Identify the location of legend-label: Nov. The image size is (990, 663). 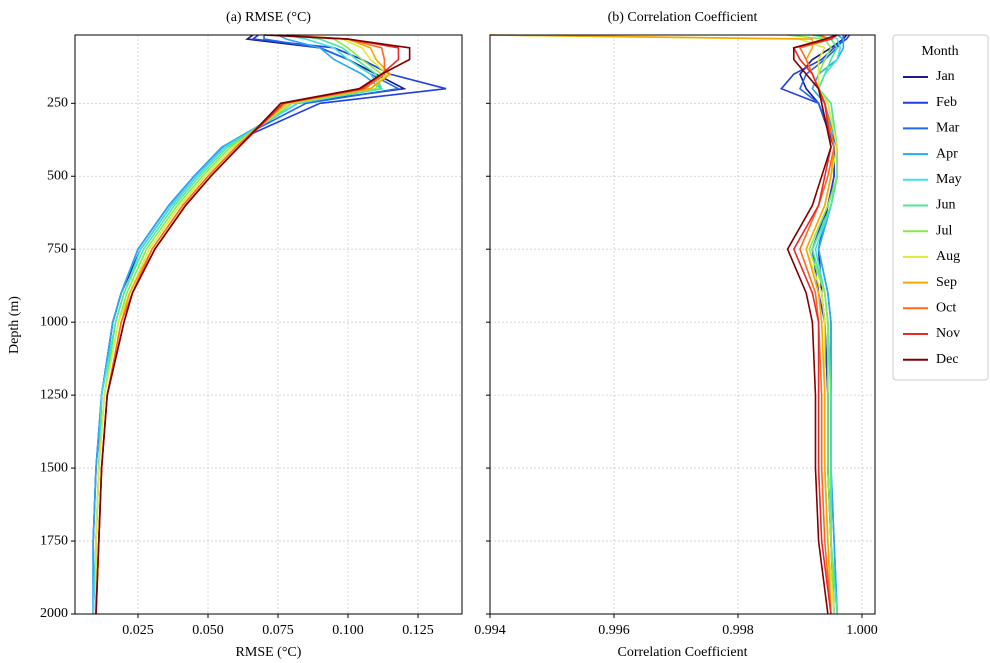
(948, 333).